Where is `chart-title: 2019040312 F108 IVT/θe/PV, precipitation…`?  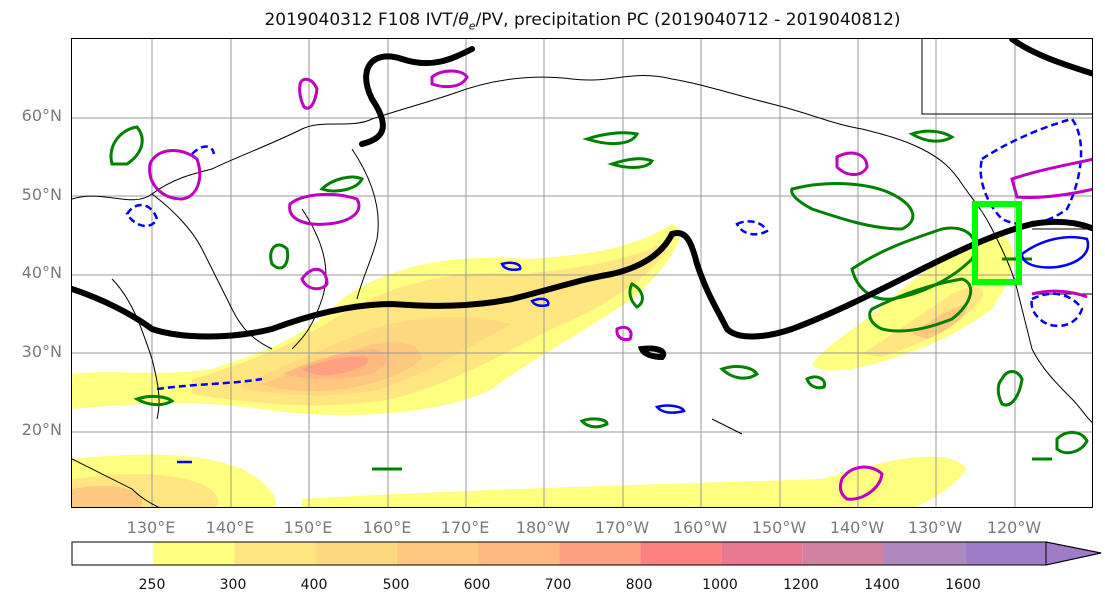
chart-title: 2019040312 F108 IVT/θe/PV, precipitation… is located at coordinates (582, 21).